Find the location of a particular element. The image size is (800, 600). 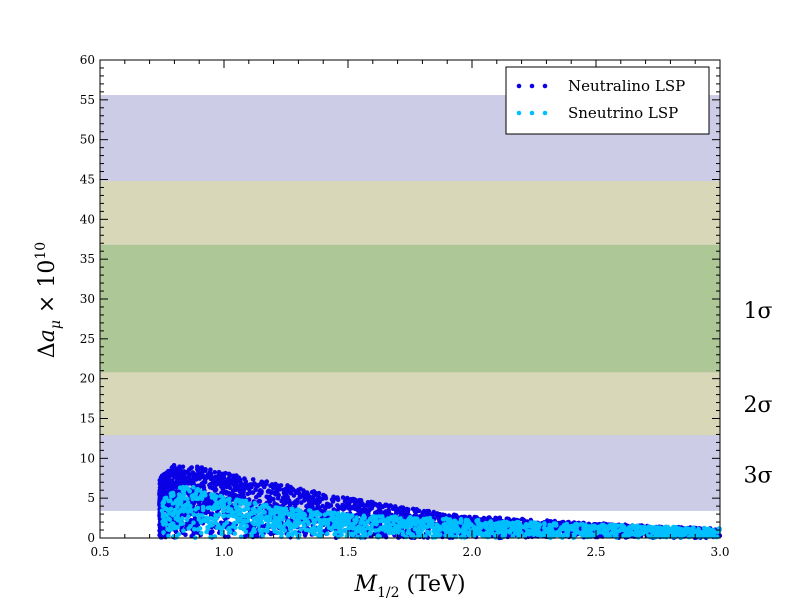

y-tick-label: 60 is located at coordinates (87, 60).